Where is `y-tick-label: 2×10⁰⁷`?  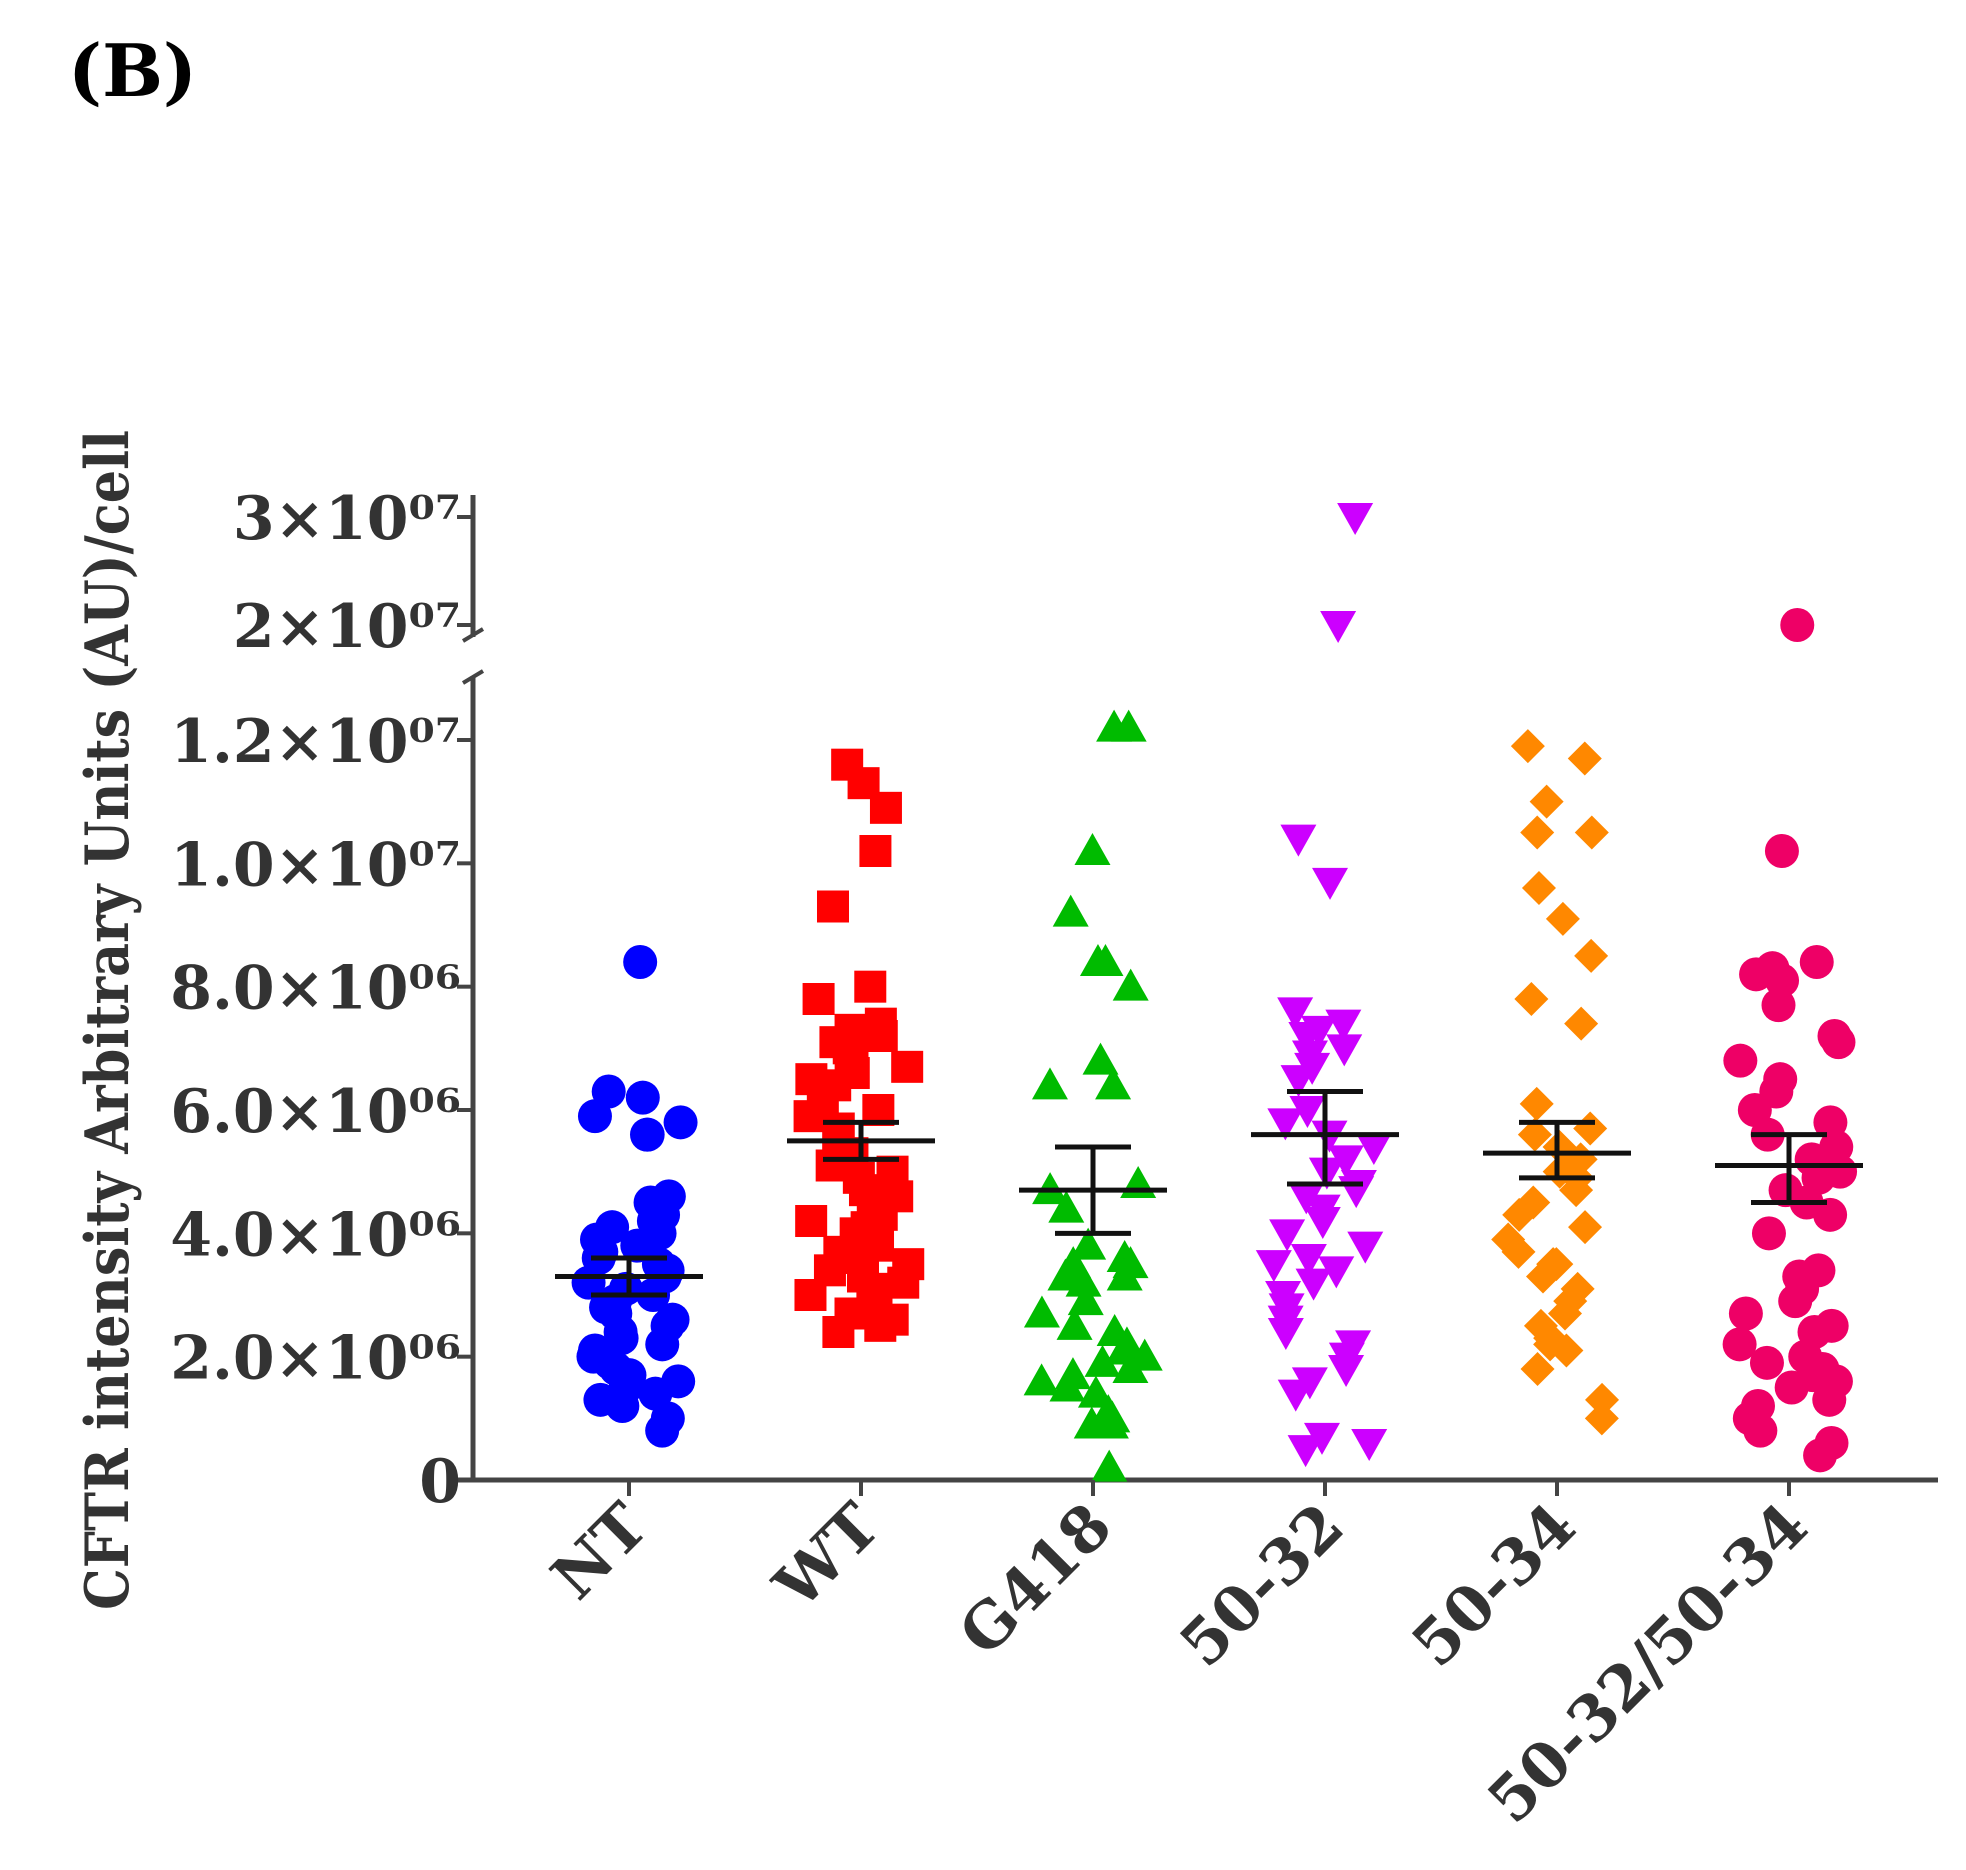
y-tick-label: 2×10⁰⁷ is located at coordinates (347, 627).